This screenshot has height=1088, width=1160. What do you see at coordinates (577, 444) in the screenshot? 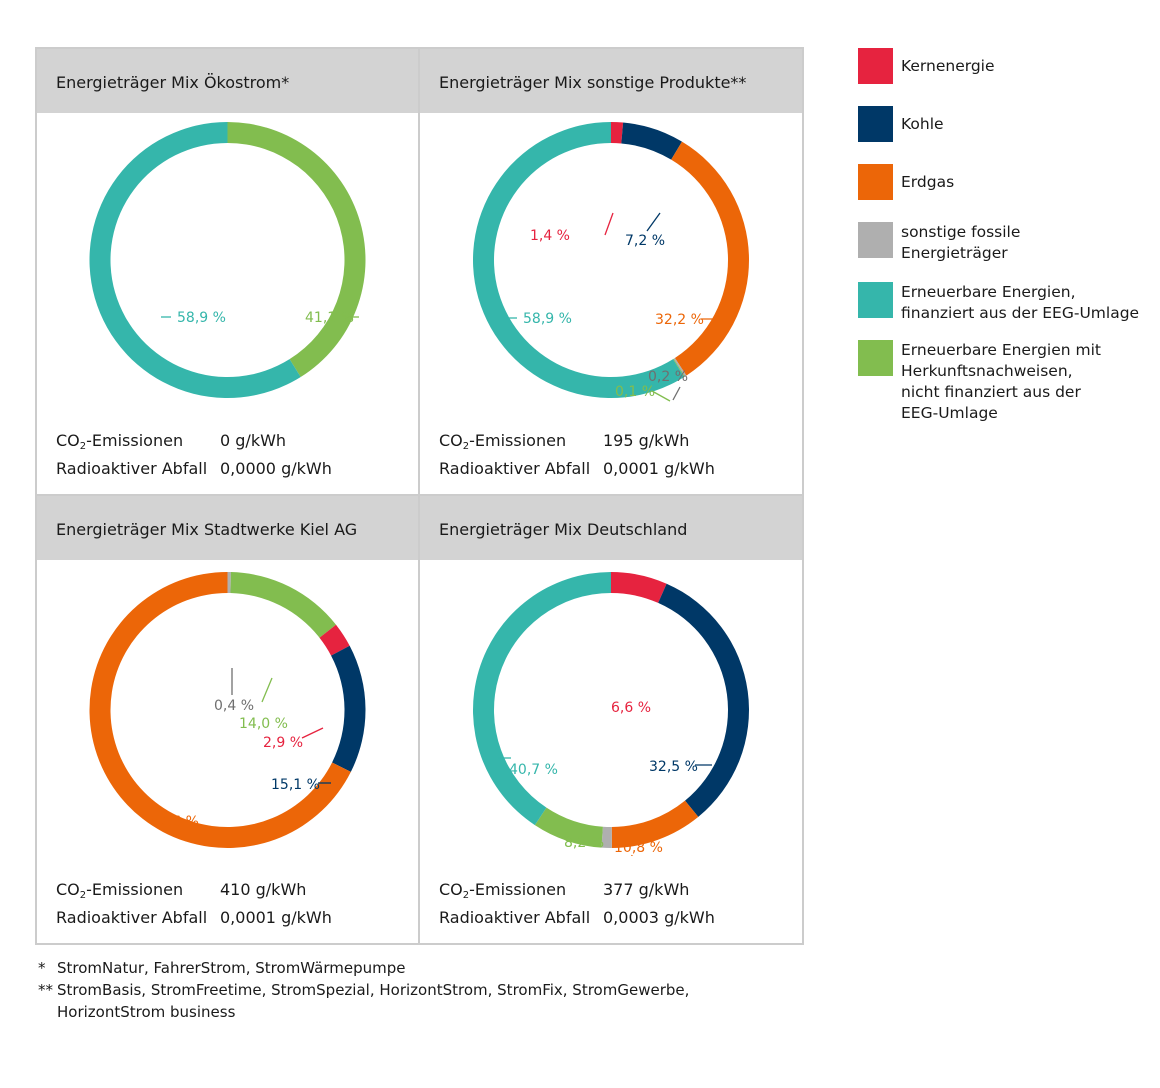
I see `co2-row: CO2-Emissionen 195 g/kWh` at bounding box center [577, 444].